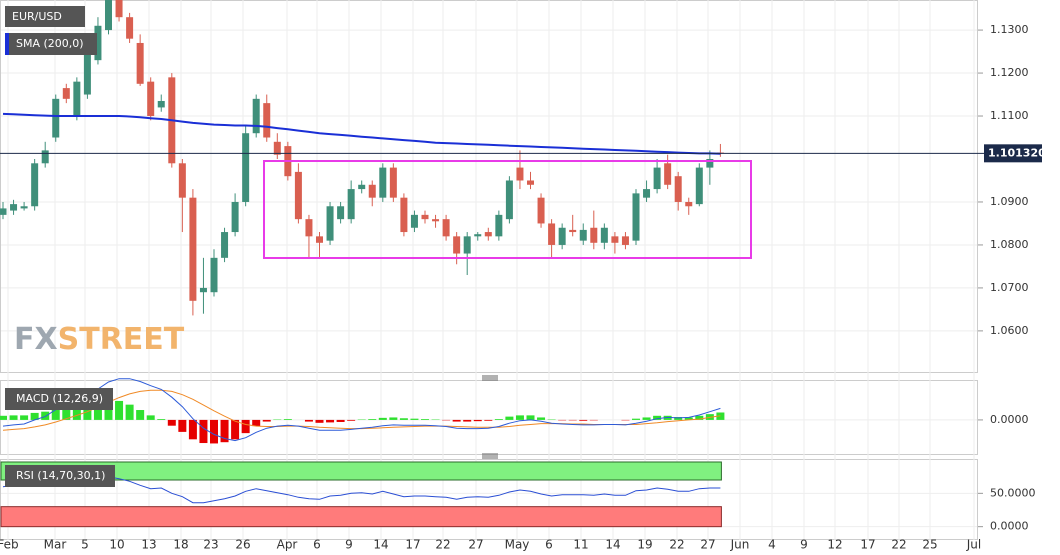  Describe the element at coordinates (517, 545) in the screenshot. I see `x-tick-label: May` at that location.